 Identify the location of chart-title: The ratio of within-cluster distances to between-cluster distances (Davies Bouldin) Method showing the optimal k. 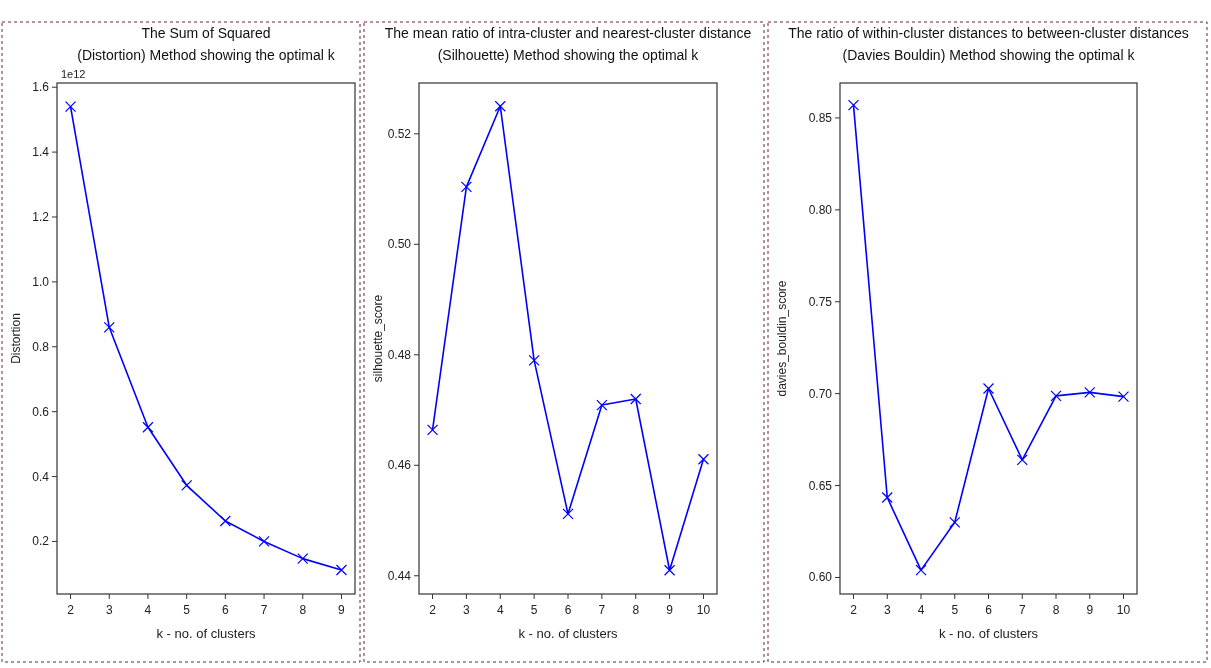
(988, 44).